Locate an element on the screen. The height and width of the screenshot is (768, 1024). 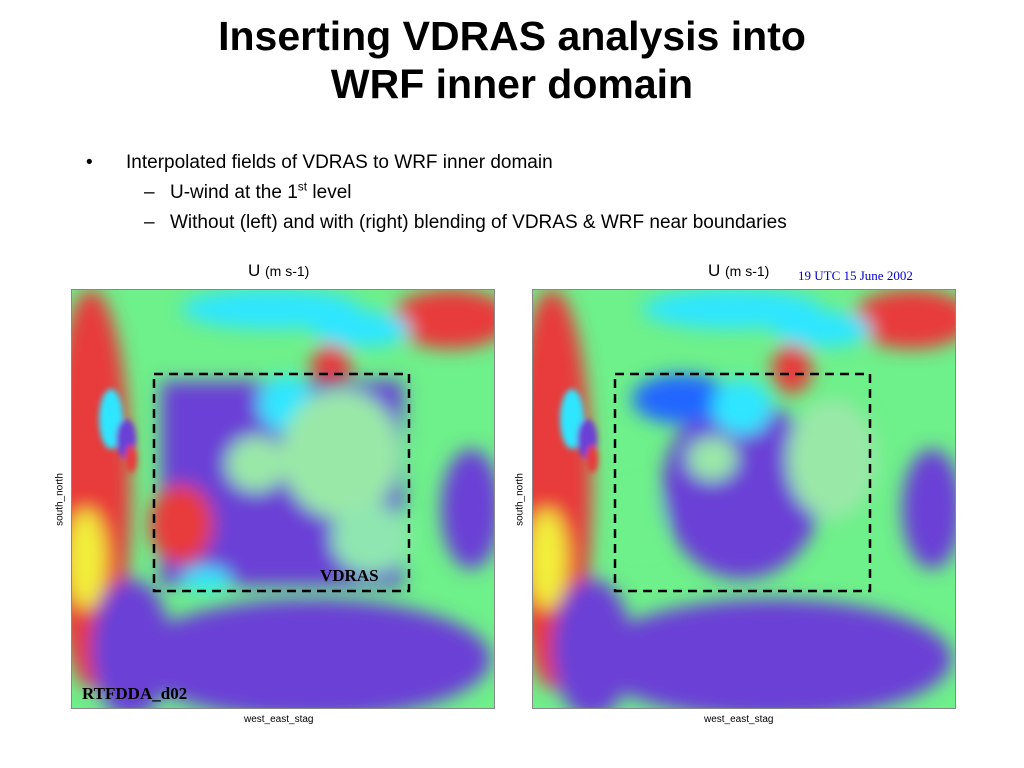
left-xlabel: west_east_stag is located at coordinates (279, 719).